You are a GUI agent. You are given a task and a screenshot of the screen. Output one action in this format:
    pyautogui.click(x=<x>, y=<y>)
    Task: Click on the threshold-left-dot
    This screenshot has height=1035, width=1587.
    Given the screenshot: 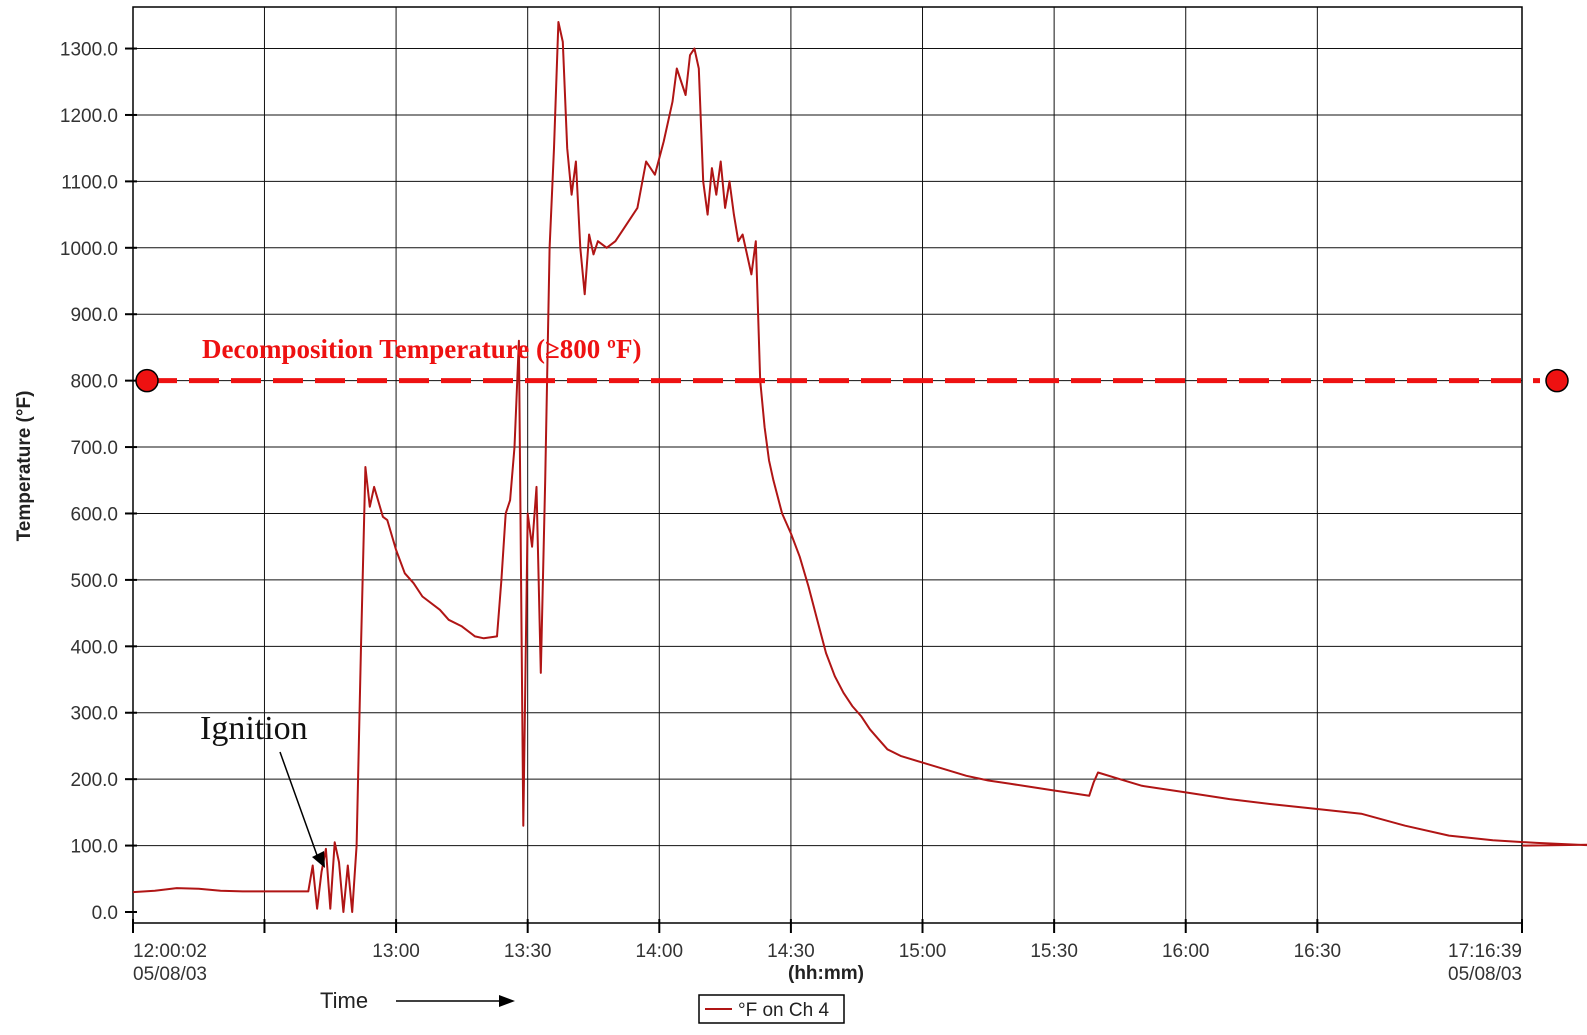 What is the action you would take?
    pyautogui.click(x=147, y=380)
    